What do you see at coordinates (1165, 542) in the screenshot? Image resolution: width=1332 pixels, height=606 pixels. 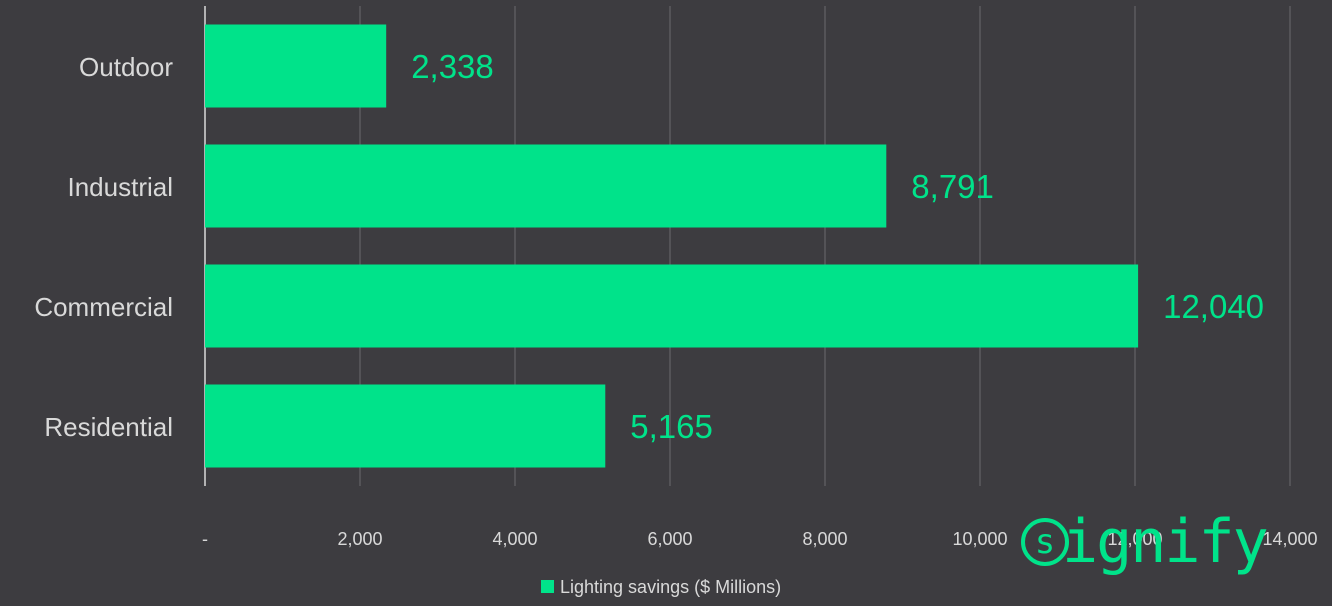 I see `signify-logo-text: ignify` at bounding box center [1165, 542].